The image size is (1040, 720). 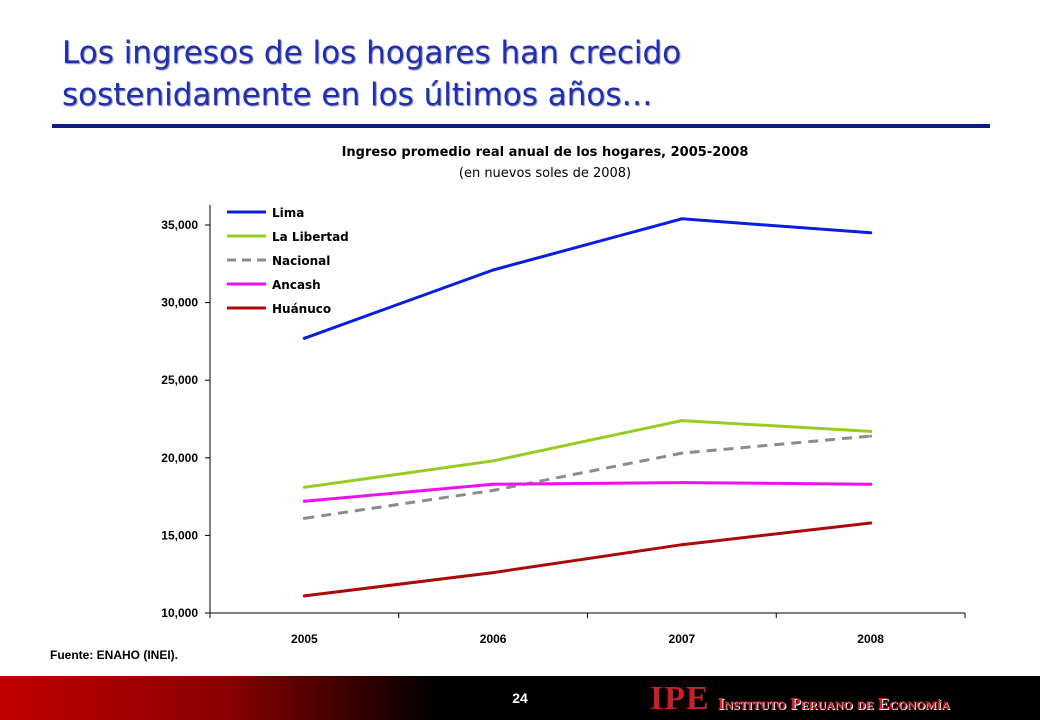 What do you see at coordinates (288, 213) in the screenshot?
I see `legend-label: Lima` at bounding box center [288, 213].